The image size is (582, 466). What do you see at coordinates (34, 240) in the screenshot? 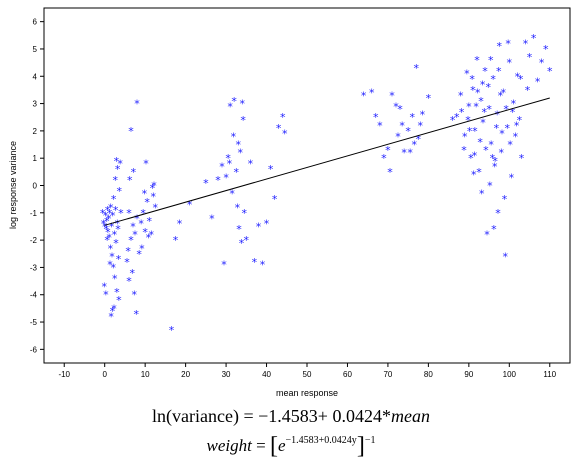
I see `y-tick-label: -2` at bounding box center [34, 240].